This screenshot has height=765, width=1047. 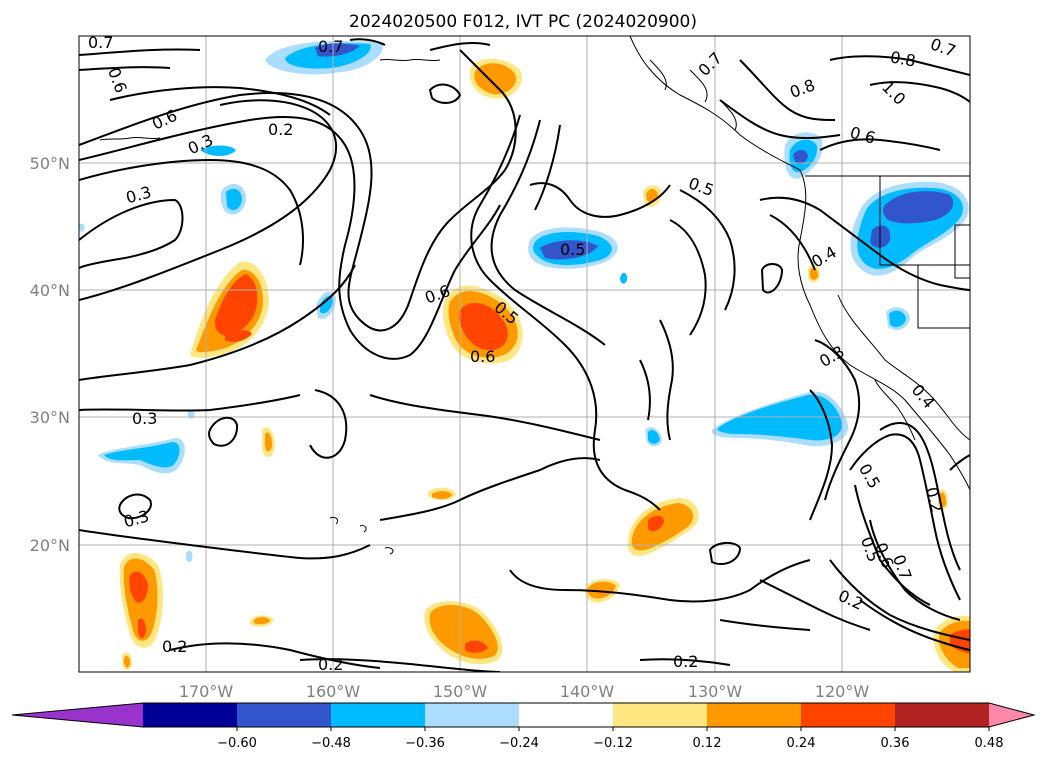 I want to click on lon-tick-label: 130°W, so click(x=715, y=691).